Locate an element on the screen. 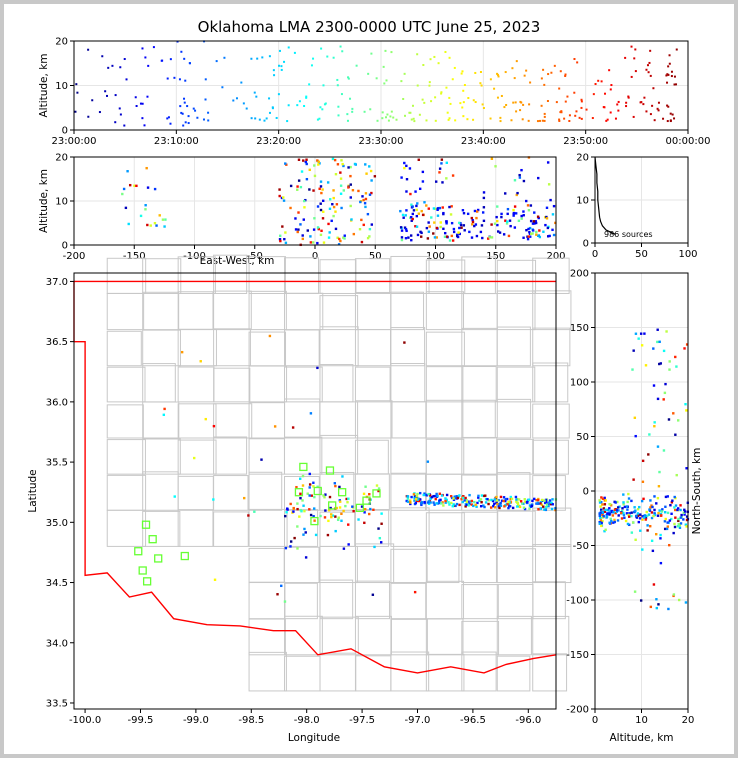  ns-y-axis-label: North-South, km is located at coordinates (697, 491).